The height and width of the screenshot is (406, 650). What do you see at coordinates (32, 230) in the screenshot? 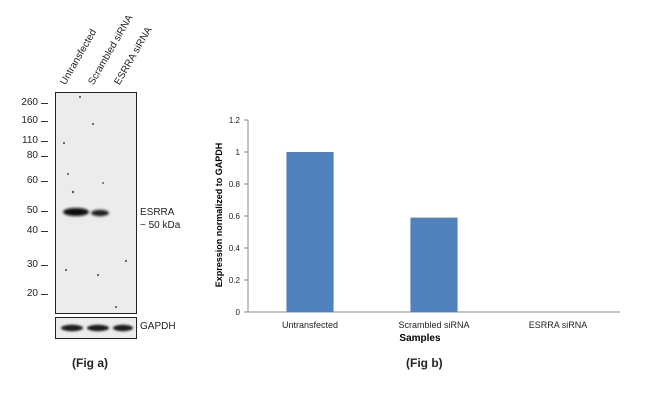
I see `mw-marker-40: 40` at bounding box center [32, 230].